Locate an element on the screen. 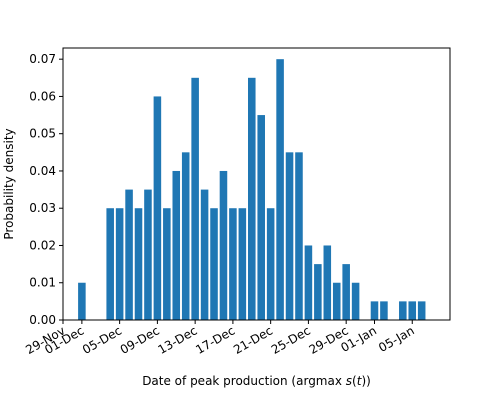 This screenshot has height=400, width=500. y-tick-label: 0.07 is located at coordinates (42, 59).